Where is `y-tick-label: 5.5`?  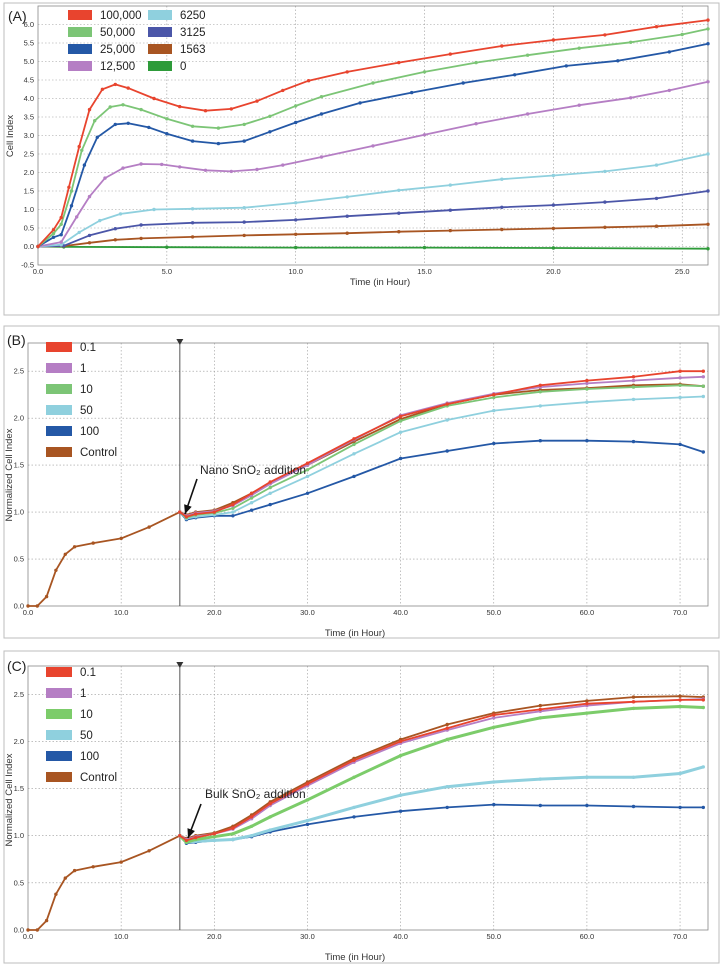 y-tick-label: 5.5 is located at coordinates (29, 43).